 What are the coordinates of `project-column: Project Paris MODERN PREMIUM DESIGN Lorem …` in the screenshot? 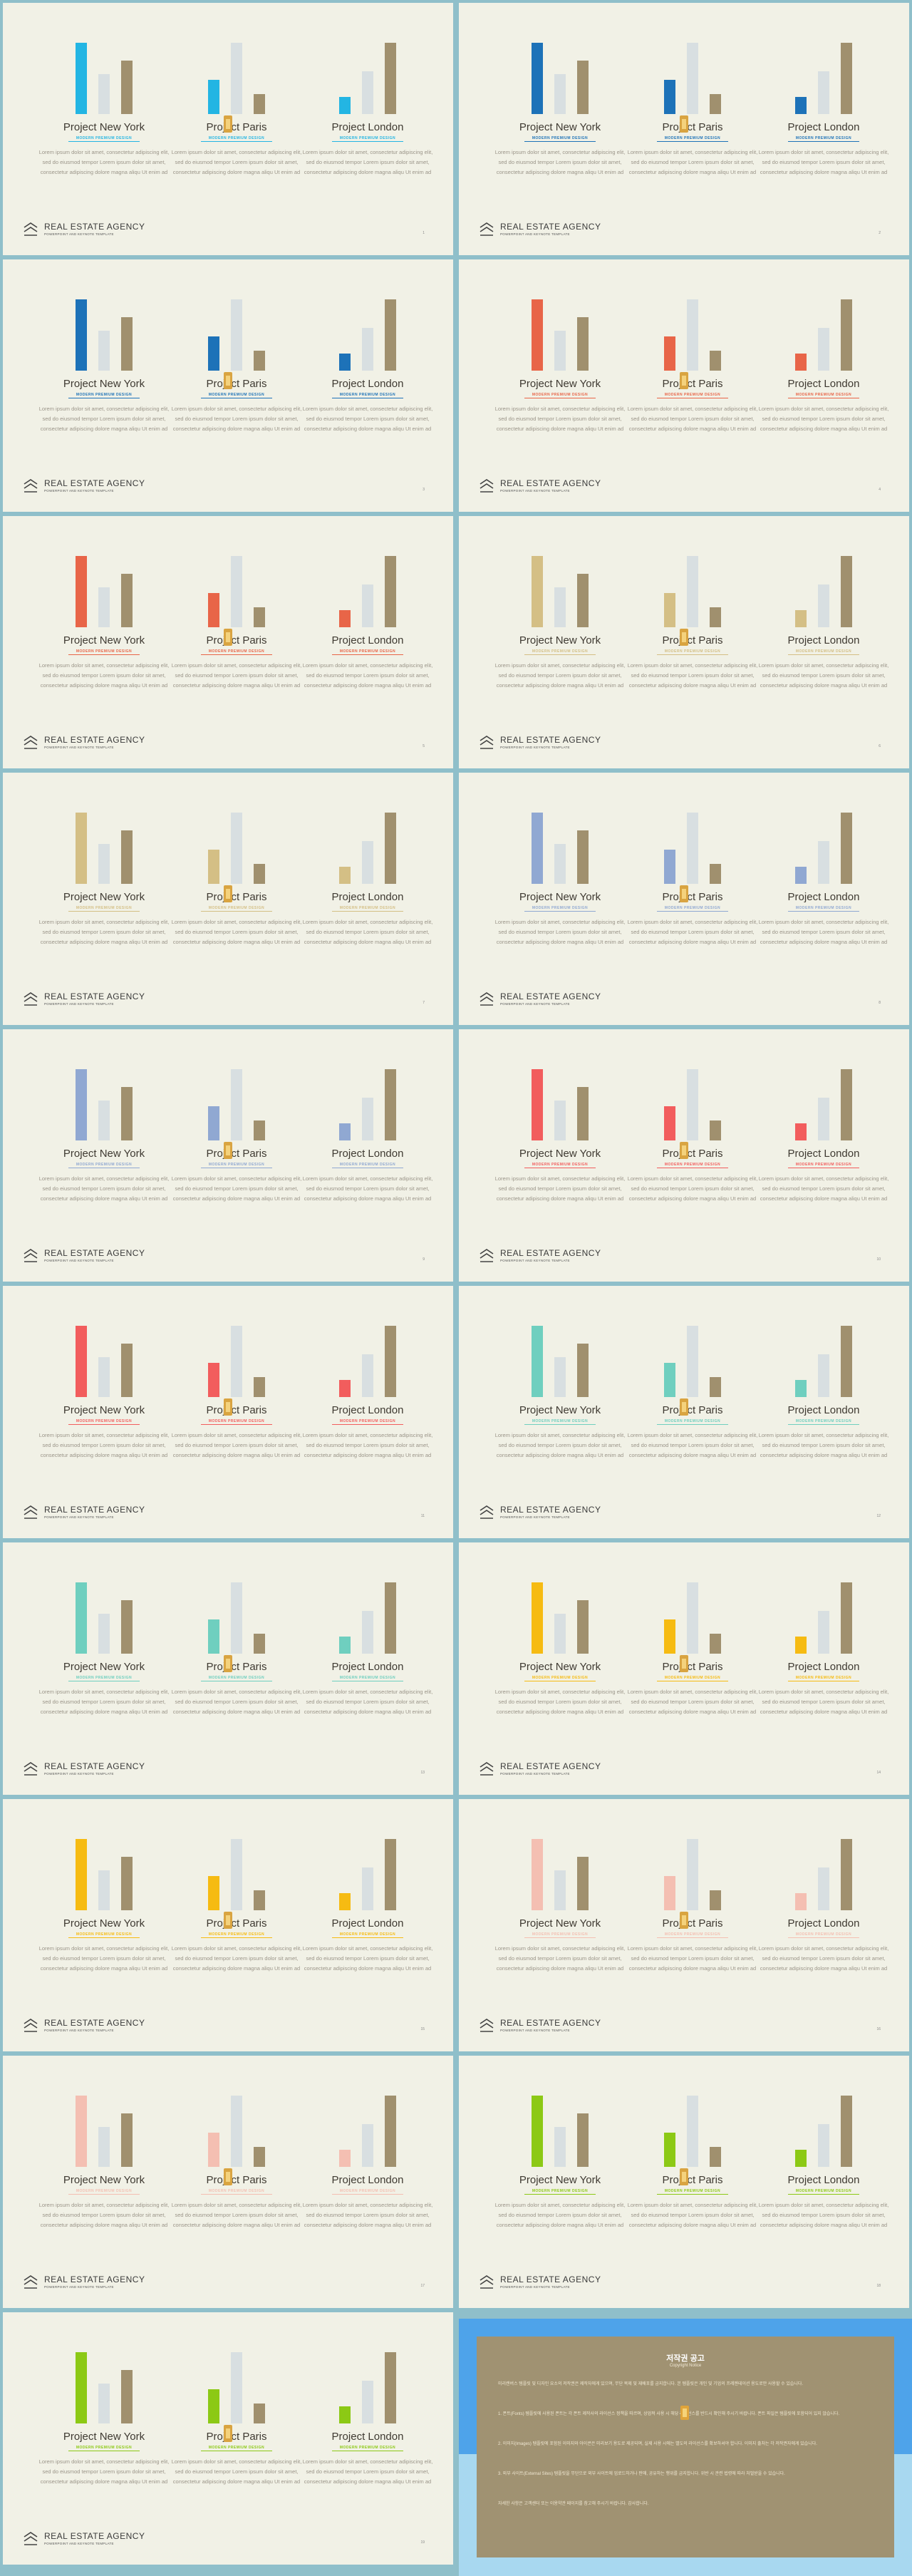 It's located at (236, 129).